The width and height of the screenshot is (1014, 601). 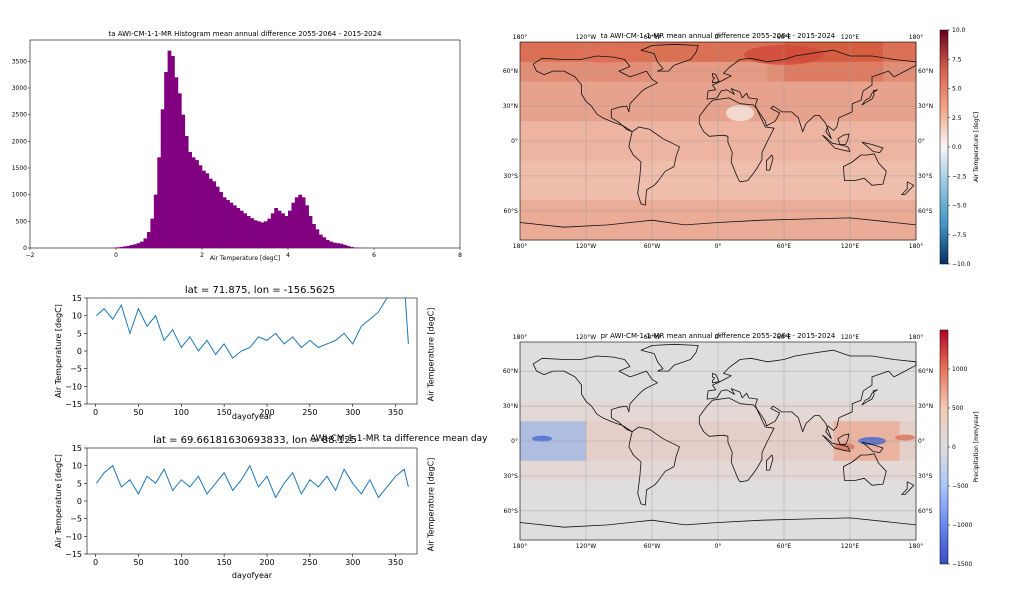 I want to click on temperature-map-anomaly, so click(x=740, y=113).